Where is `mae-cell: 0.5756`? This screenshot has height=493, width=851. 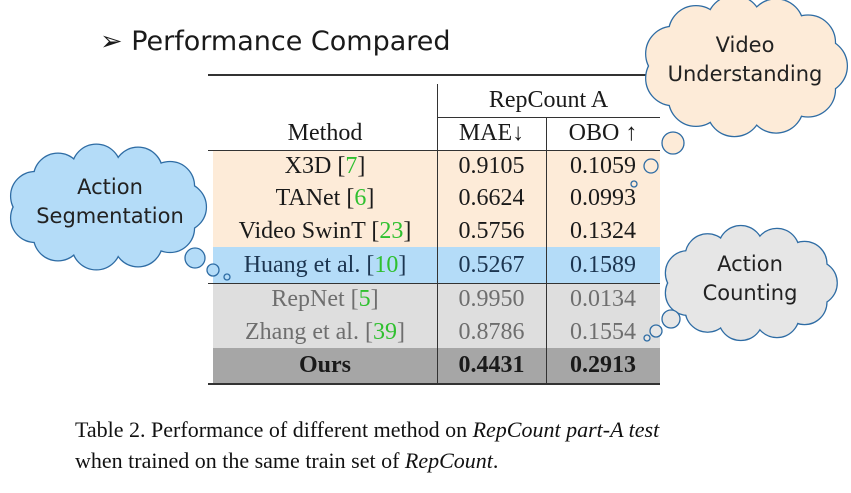 mae-cell: 0.5756 is located at coordinates (491, 230).